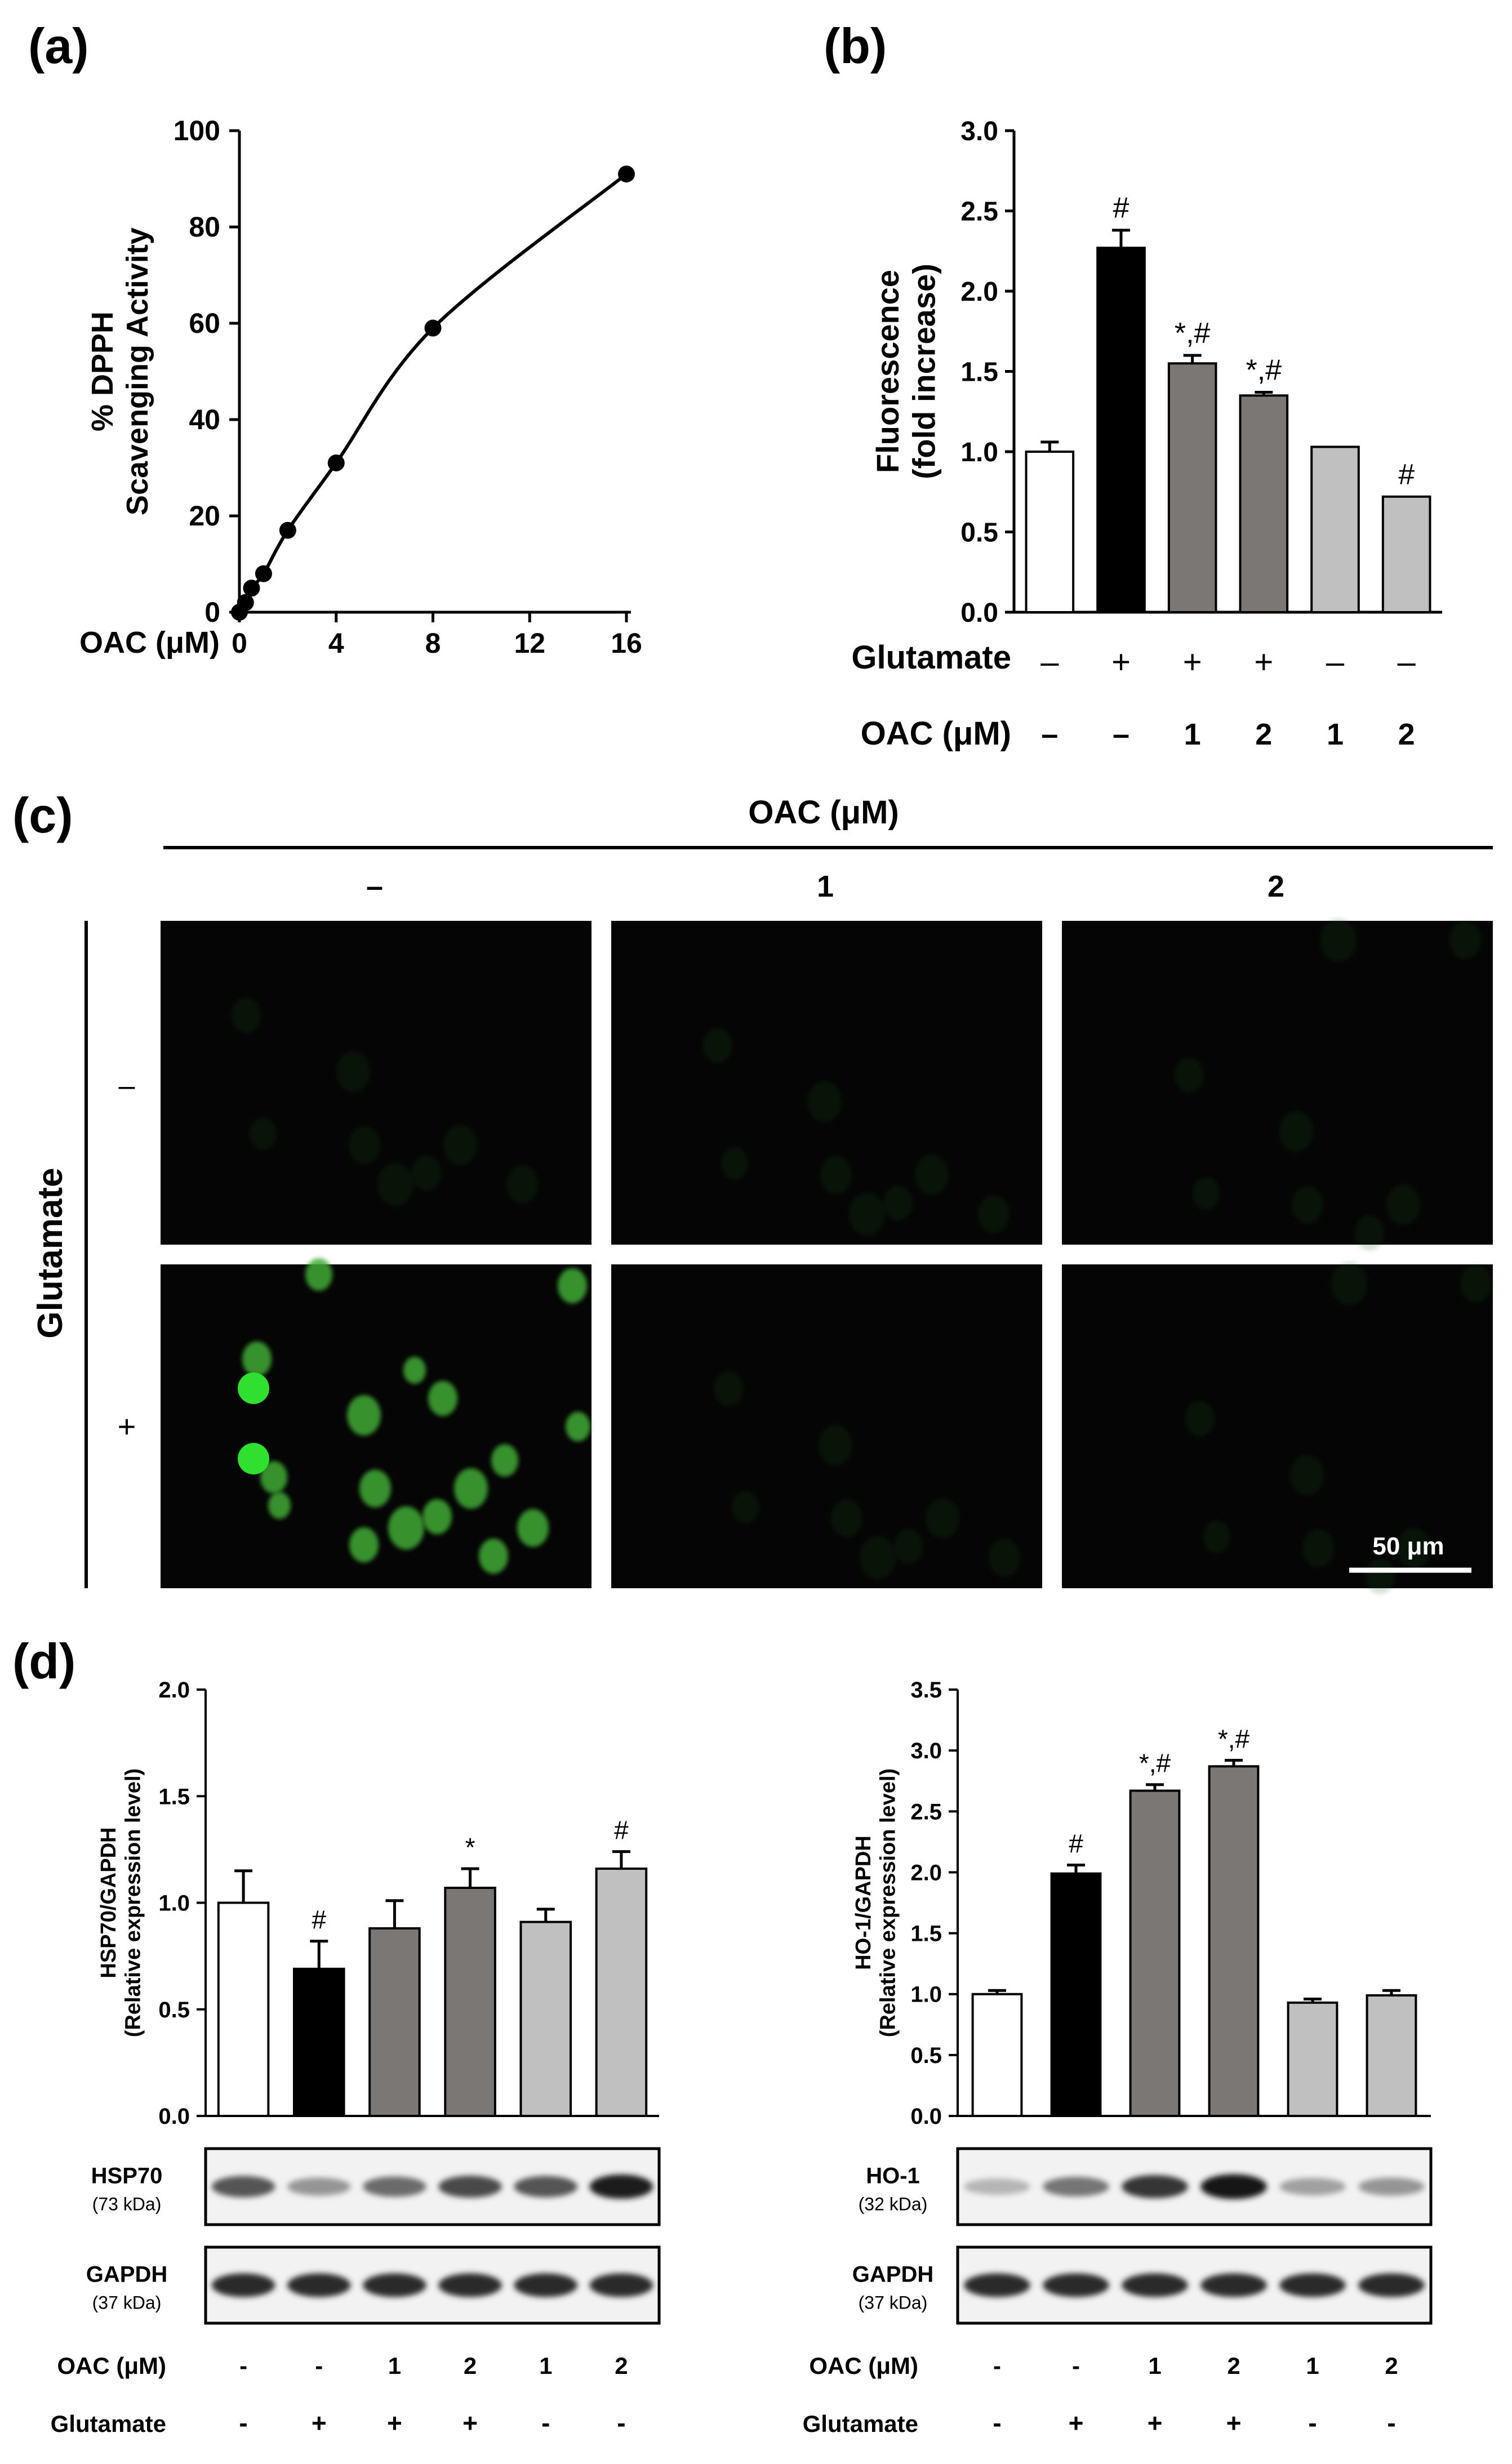  Describe the element at coordinates (926, 1812) in the screenshot. I see `y-tick-label: 2.5` at that location.